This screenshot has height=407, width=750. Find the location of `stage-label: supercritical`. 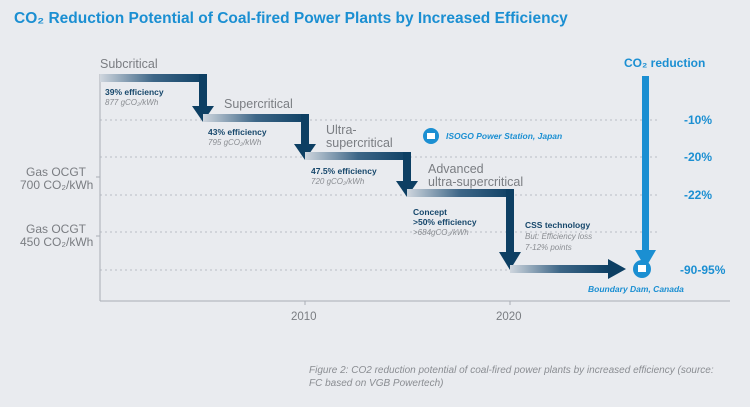

stage-label: supercritical is located at coordinates (359, 143).